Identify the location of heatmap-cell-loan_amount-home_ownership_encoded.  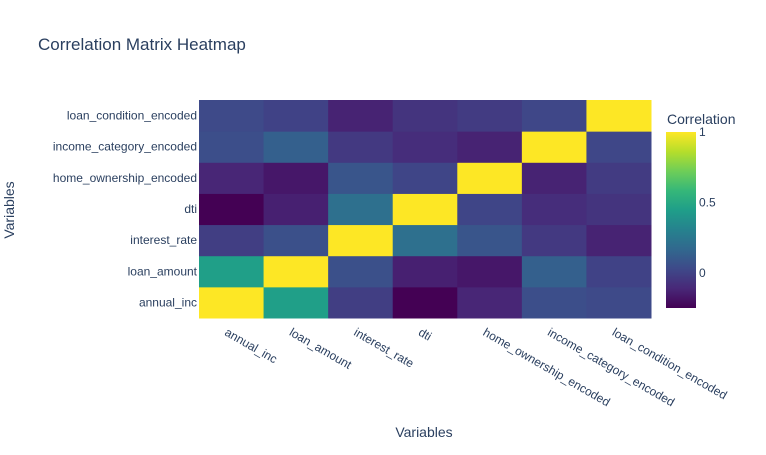
(490, 271).